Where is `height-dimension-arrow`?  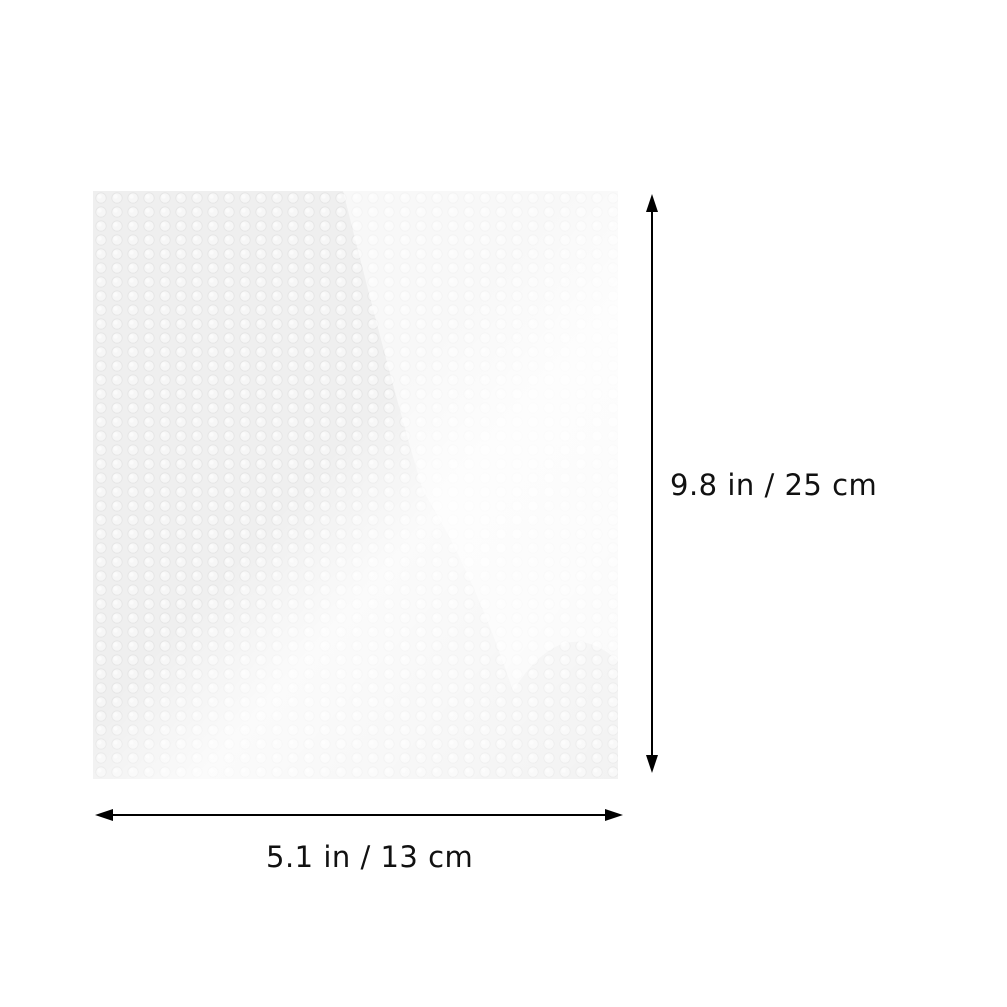 height-dimension-arrow is located at coordinates (652, 483).